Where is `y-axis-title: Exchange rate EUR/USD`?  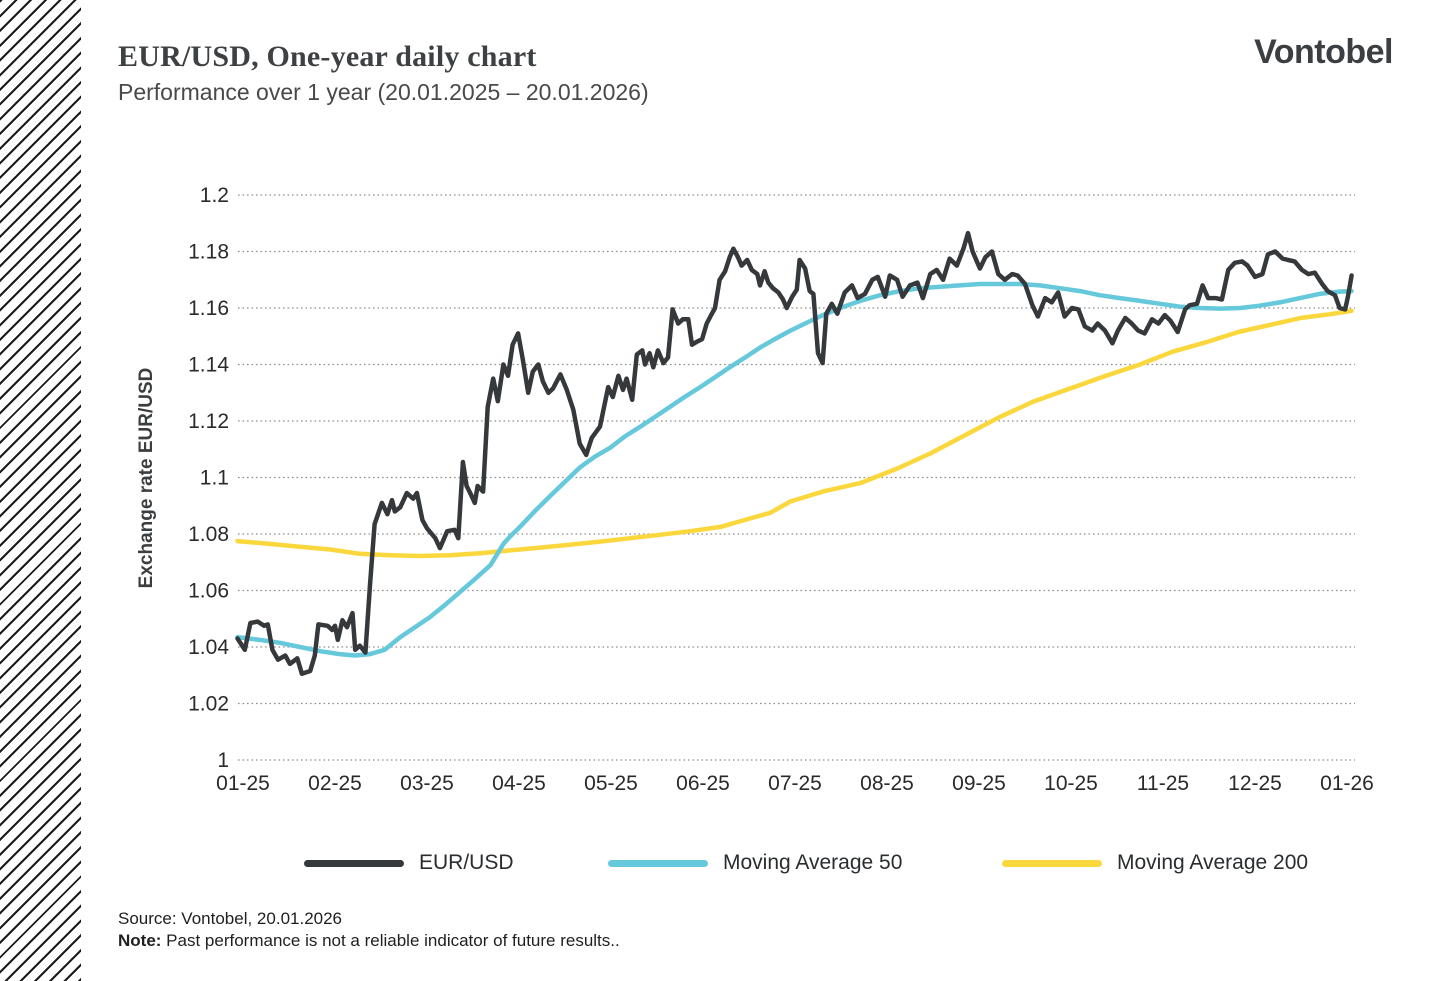
y-axis-title: Exchange rate EUR/USD is located at coordinates (146, 478).